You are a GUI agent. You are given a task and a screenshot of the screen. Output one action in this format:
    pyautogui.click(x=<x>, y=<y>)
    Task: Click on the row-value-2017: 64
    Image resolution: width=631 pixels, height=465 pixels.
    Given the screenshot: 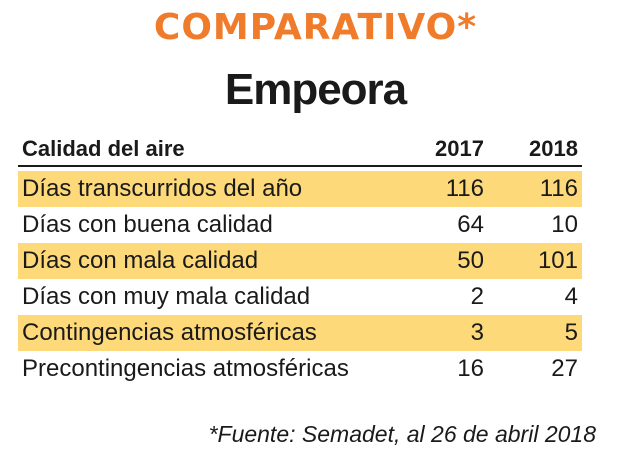 What is the action you would take?
    pyautogui.click(x=470, y=224)
    